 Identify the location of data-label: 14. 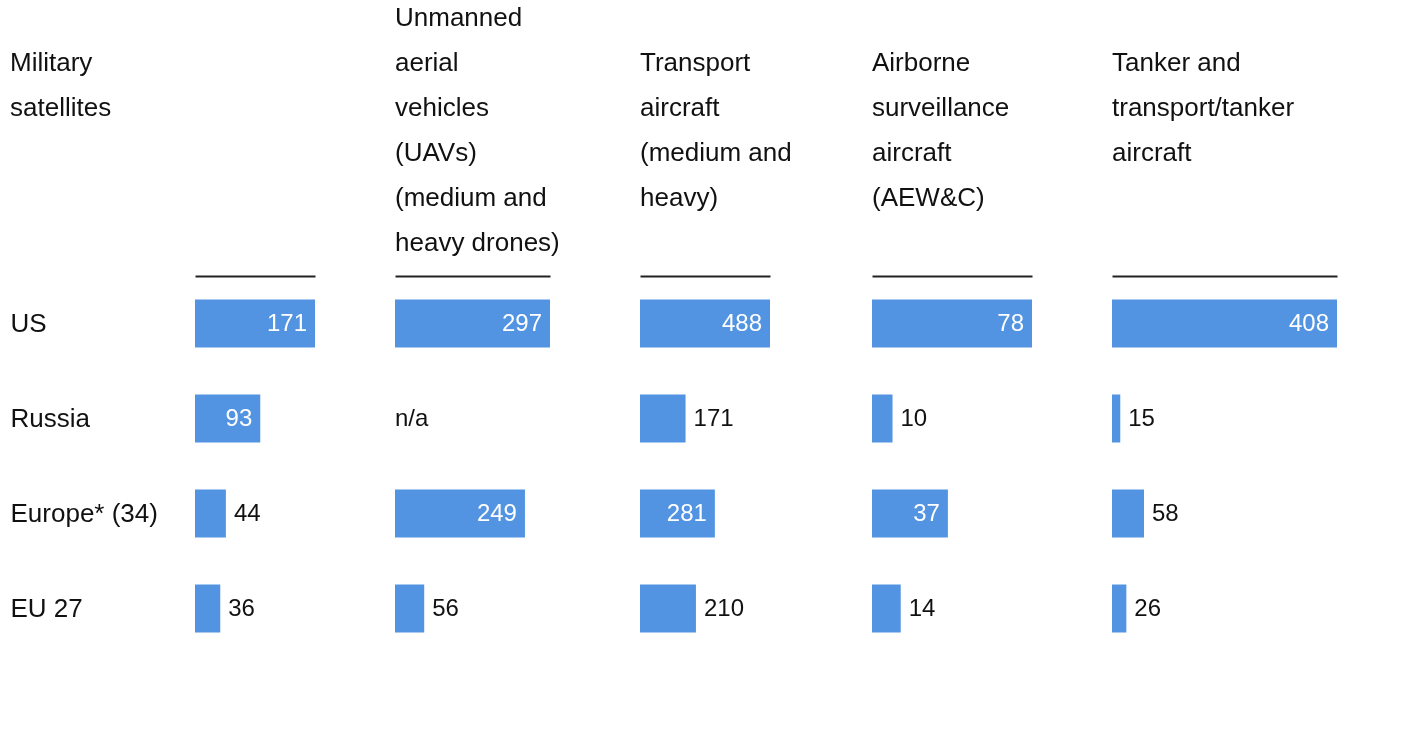
(922, 607).